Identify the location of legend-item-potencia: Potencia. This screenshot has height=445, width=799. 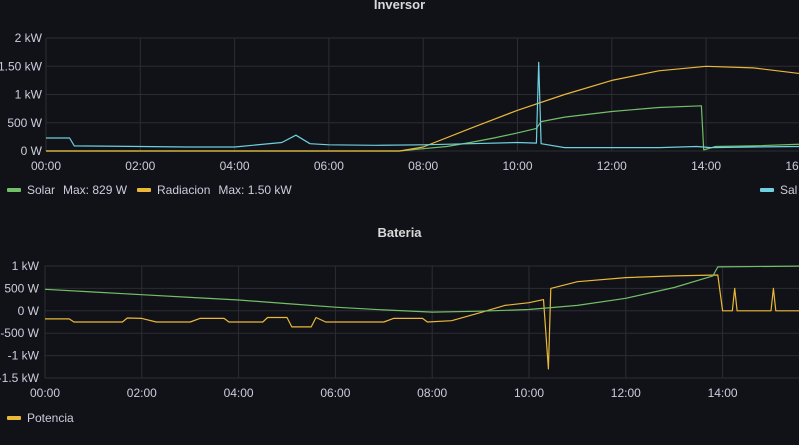
(40, 418).